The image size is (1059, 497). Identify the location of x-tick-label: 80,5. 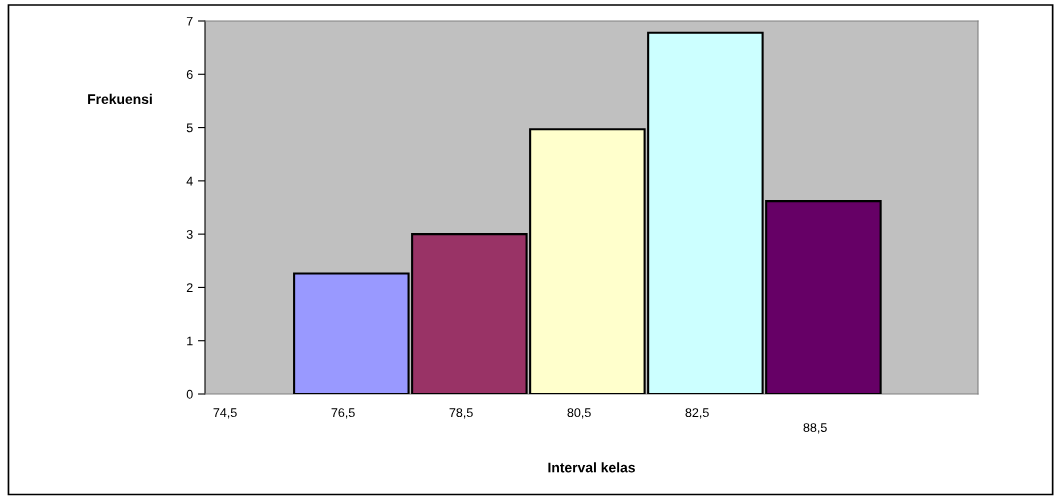
(579, 413).